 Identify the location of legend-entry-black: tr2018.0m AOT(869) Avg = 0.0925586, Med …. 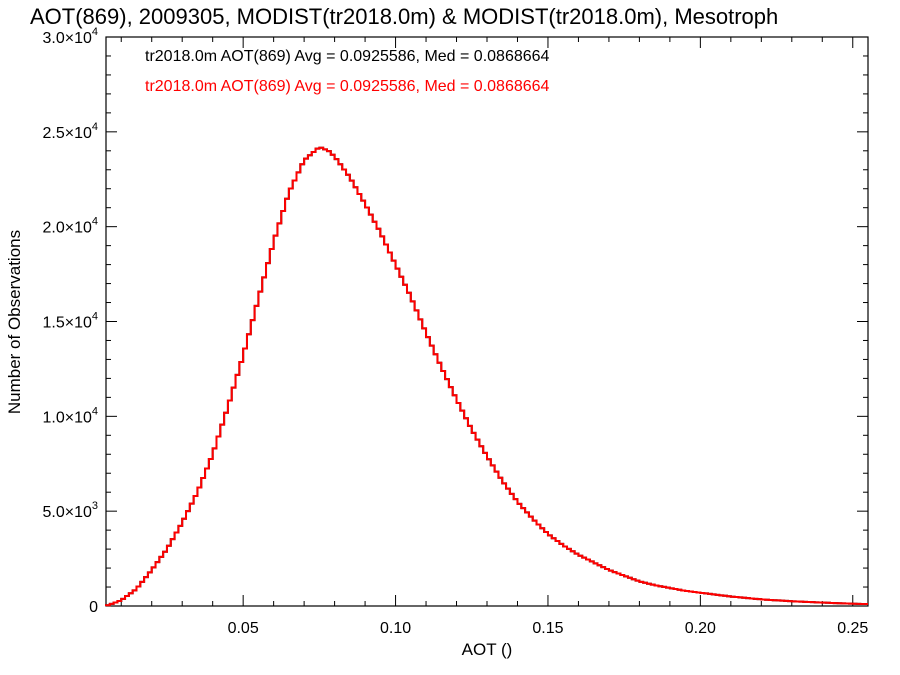
(347, 56).